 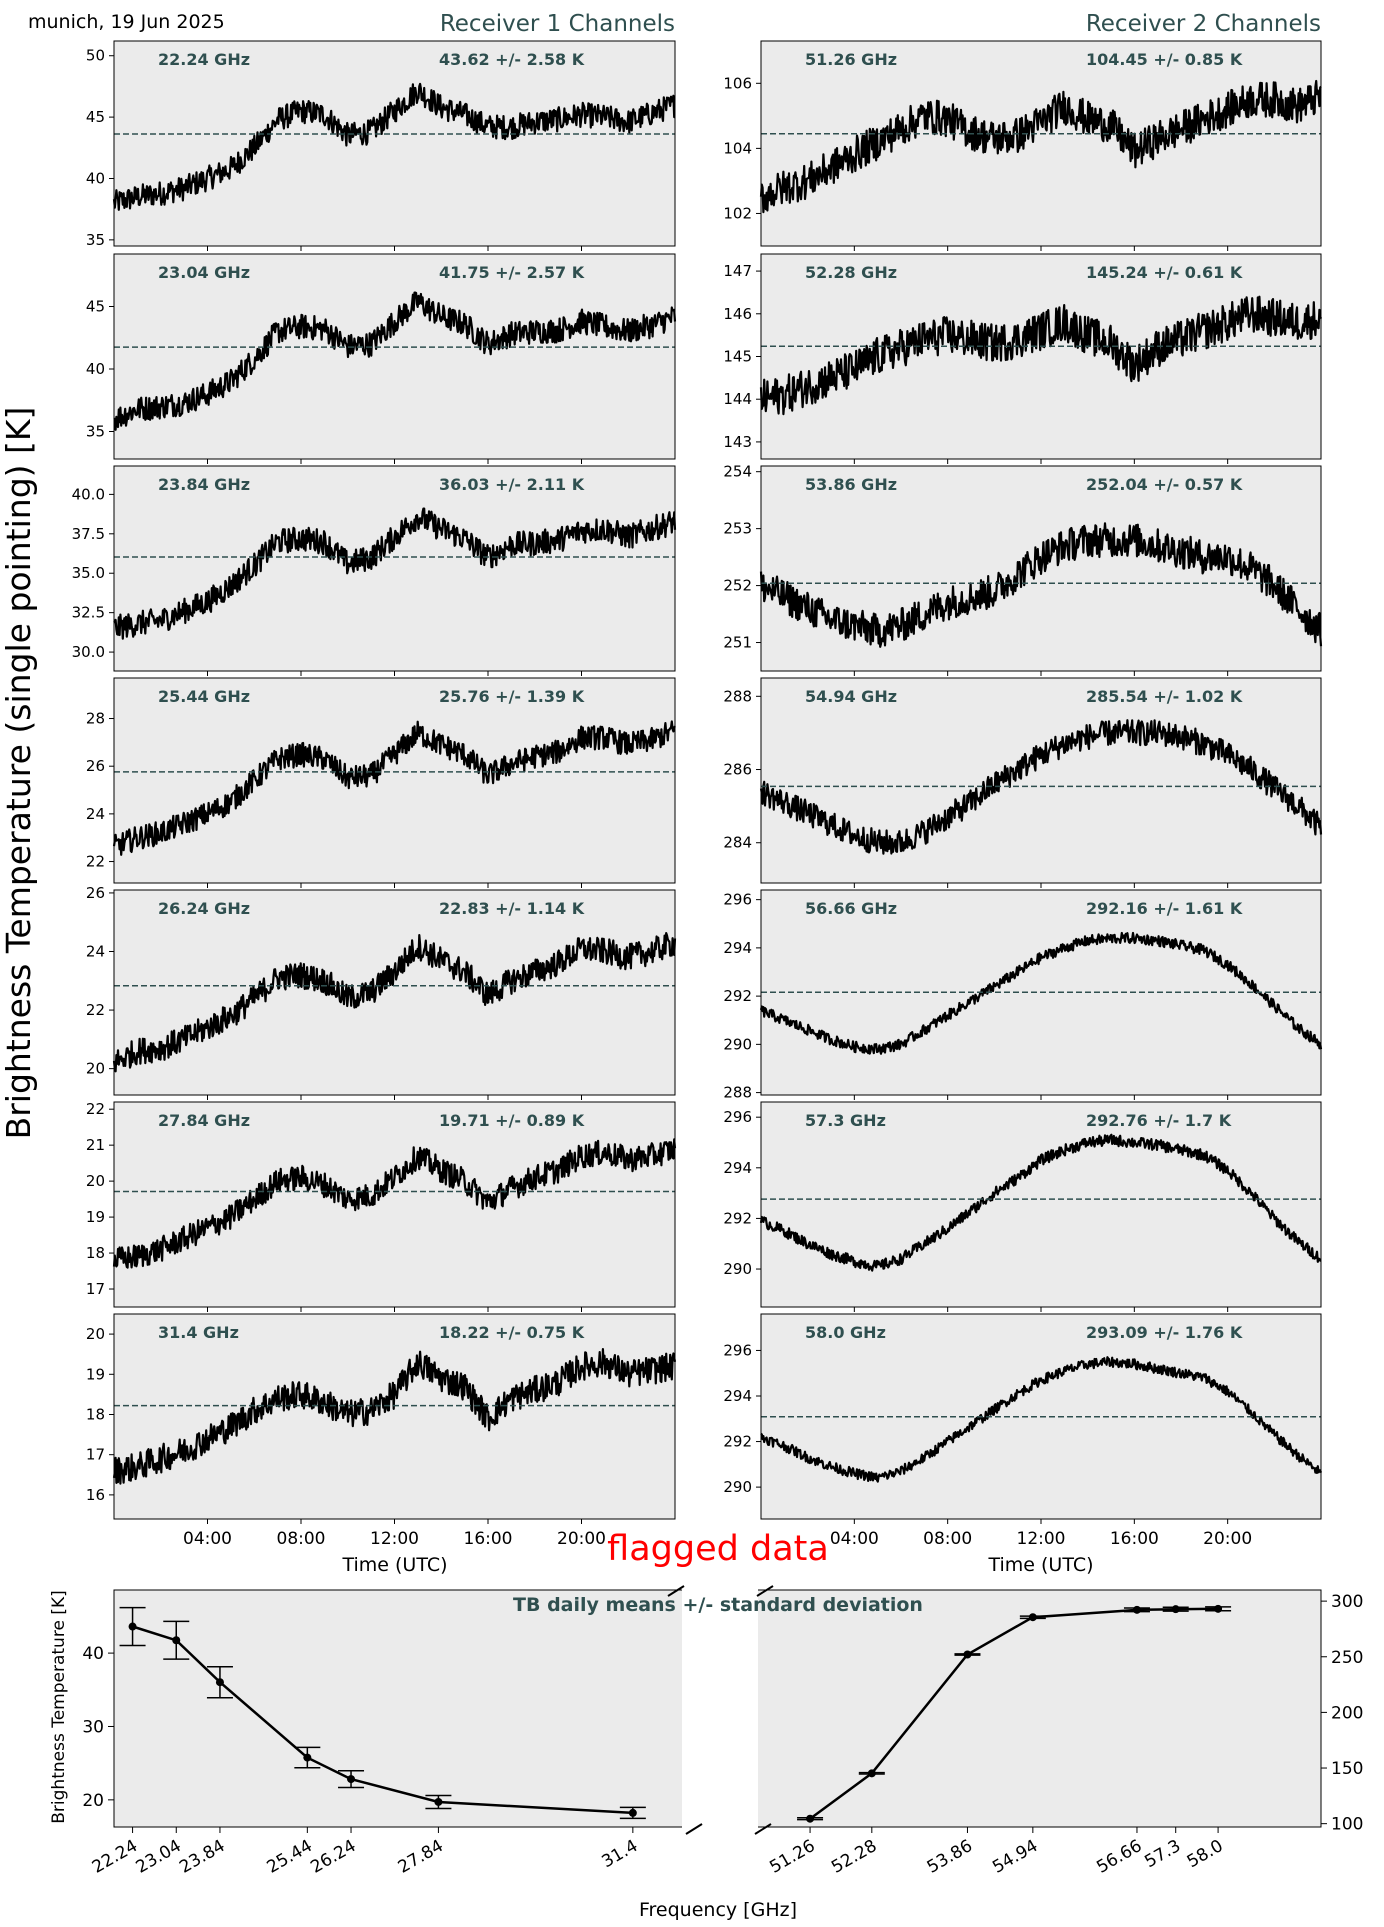 What do you see at coordinates (204, 484) in the screenshot?
I see `channel-label: 23.84 GHz` at bounding box center [204, 484].